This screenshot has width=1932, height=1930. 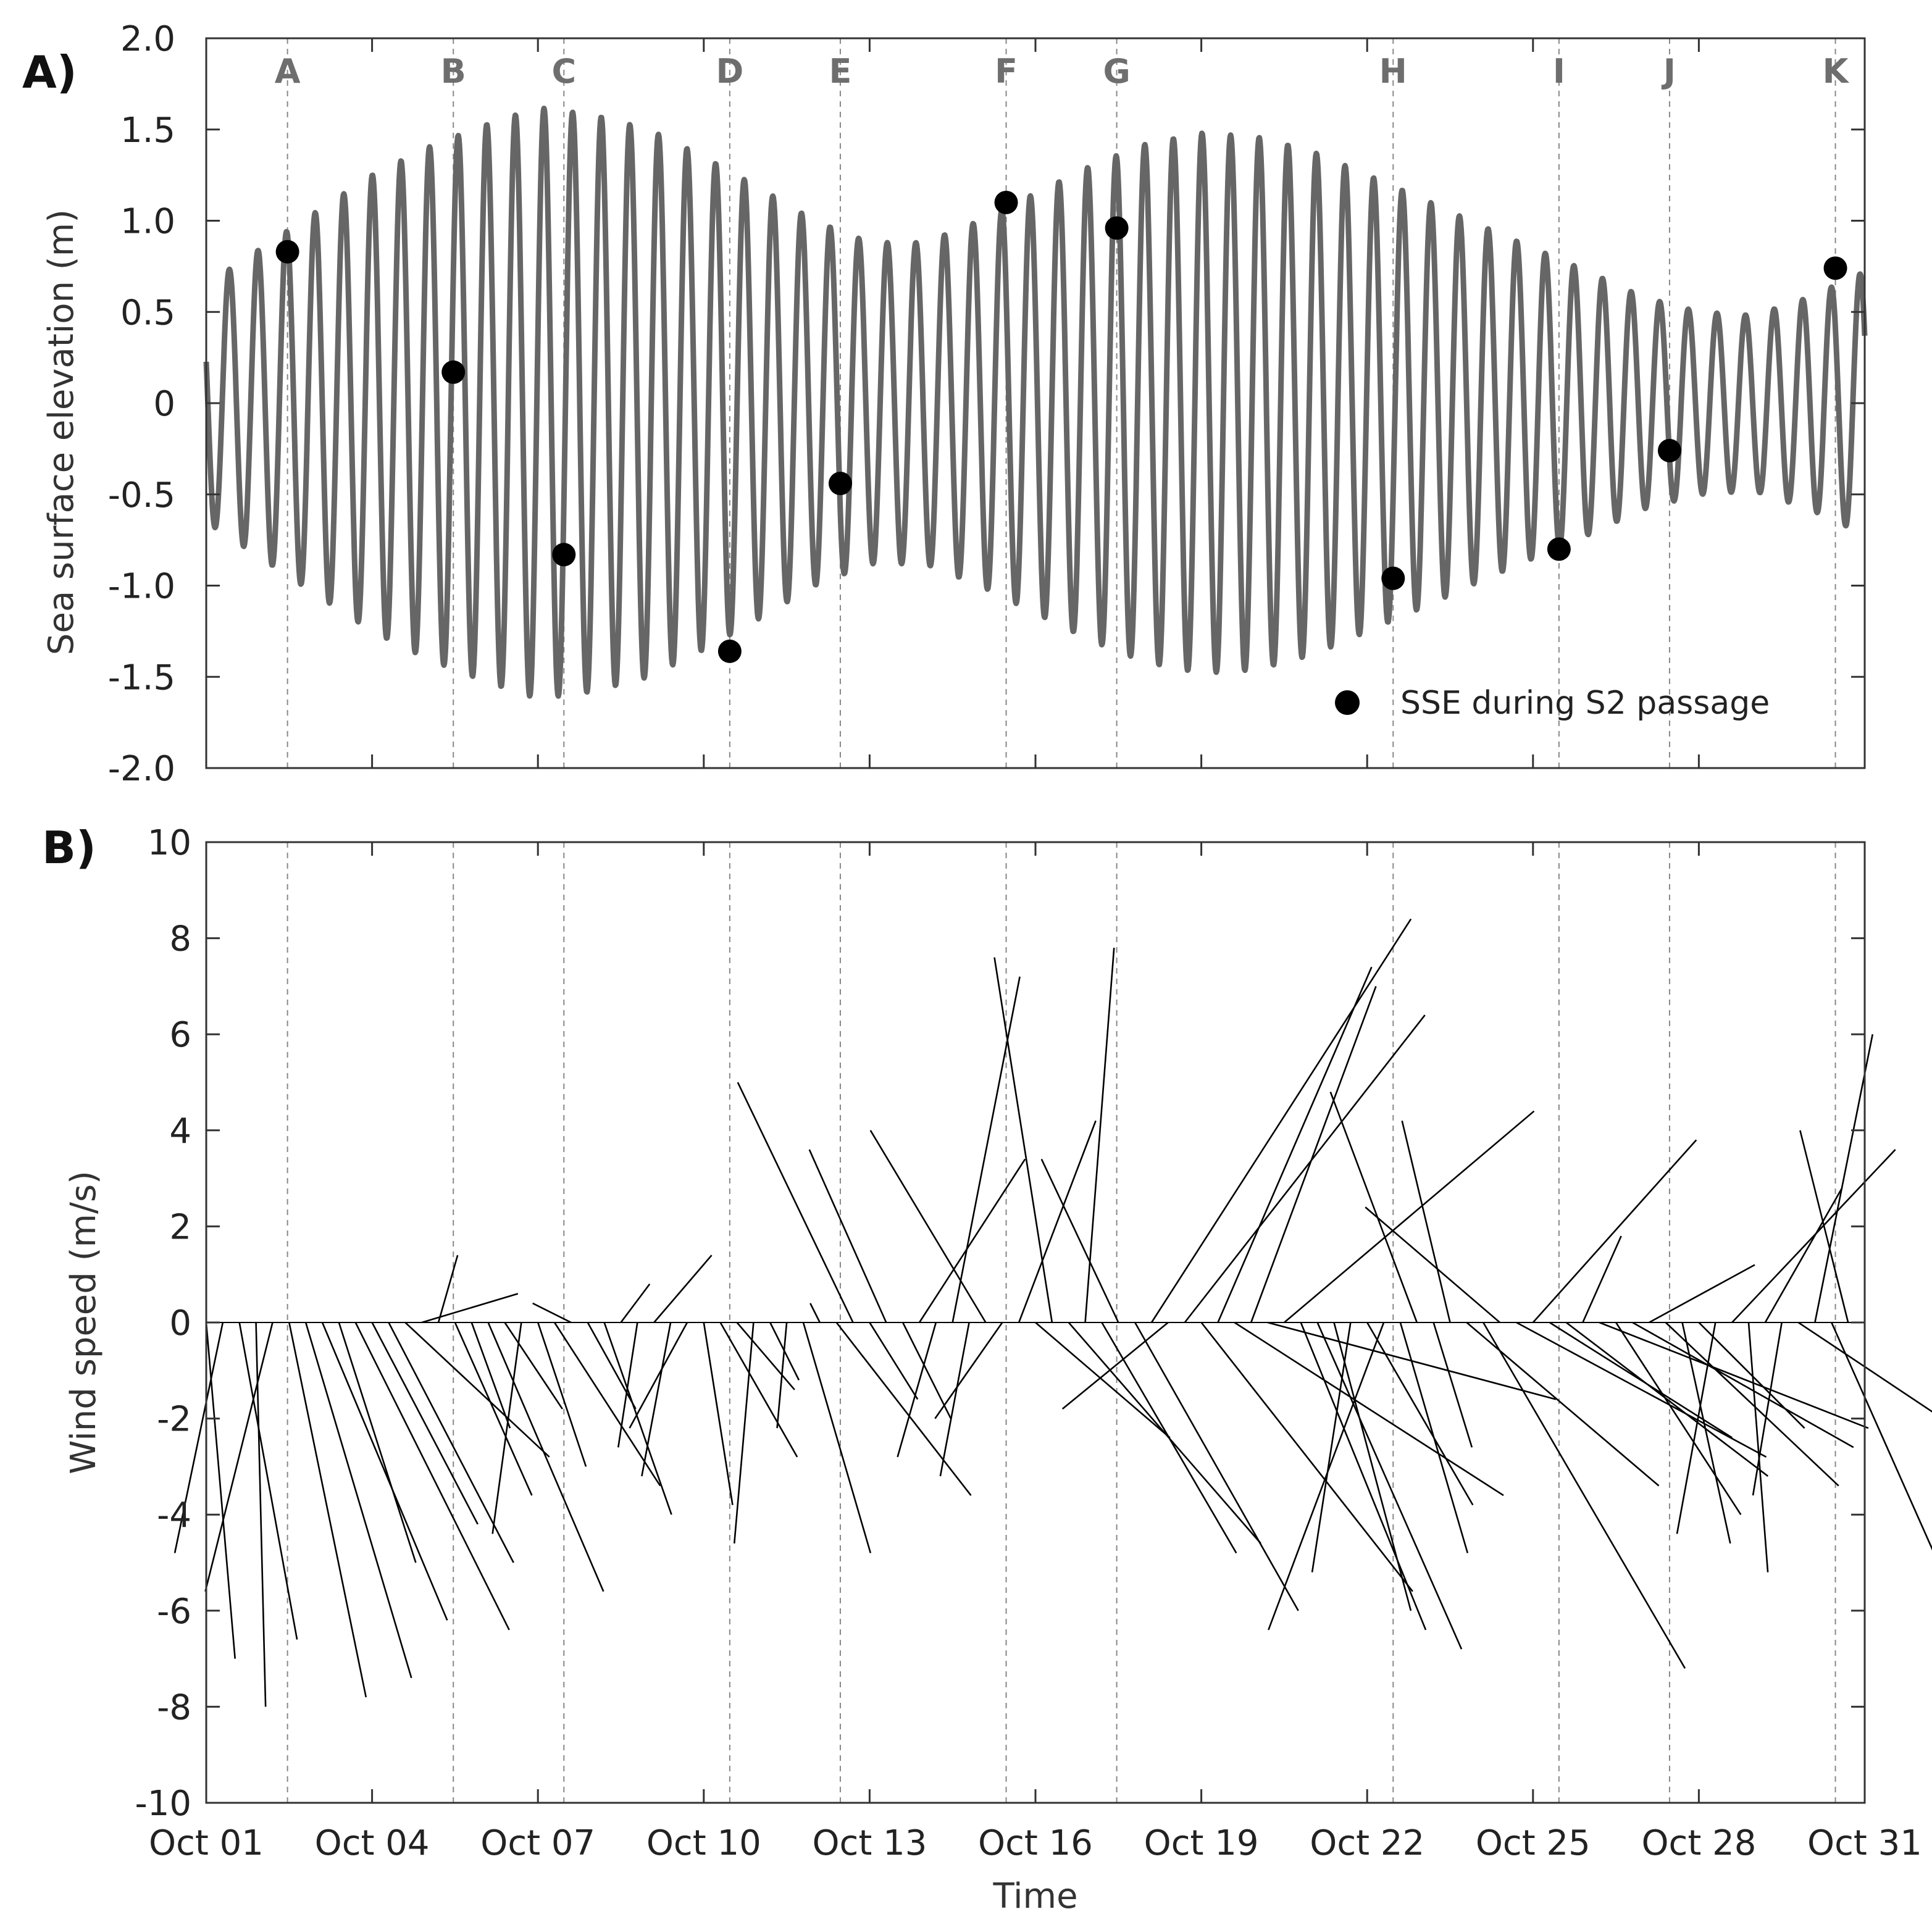 What do you see at coordinates (180, 1131) in the screenshot?
I see `b-ytick-label: 4` at bounding box center [180, 1131].